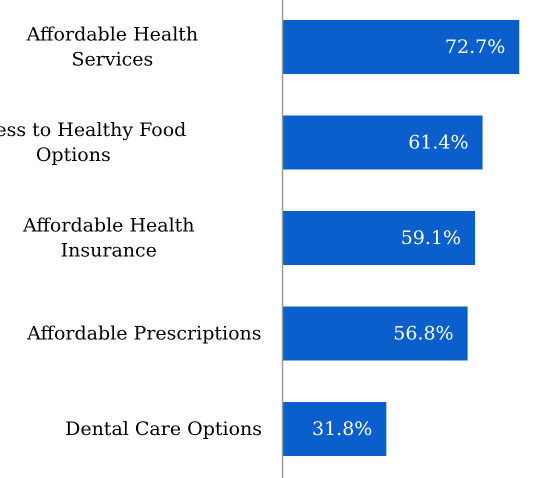  What do you see at coordinates (108, 238) in the screenshot?
I see `category-label-3: Affordable Health Insurance` at bounding box center [108, 238].